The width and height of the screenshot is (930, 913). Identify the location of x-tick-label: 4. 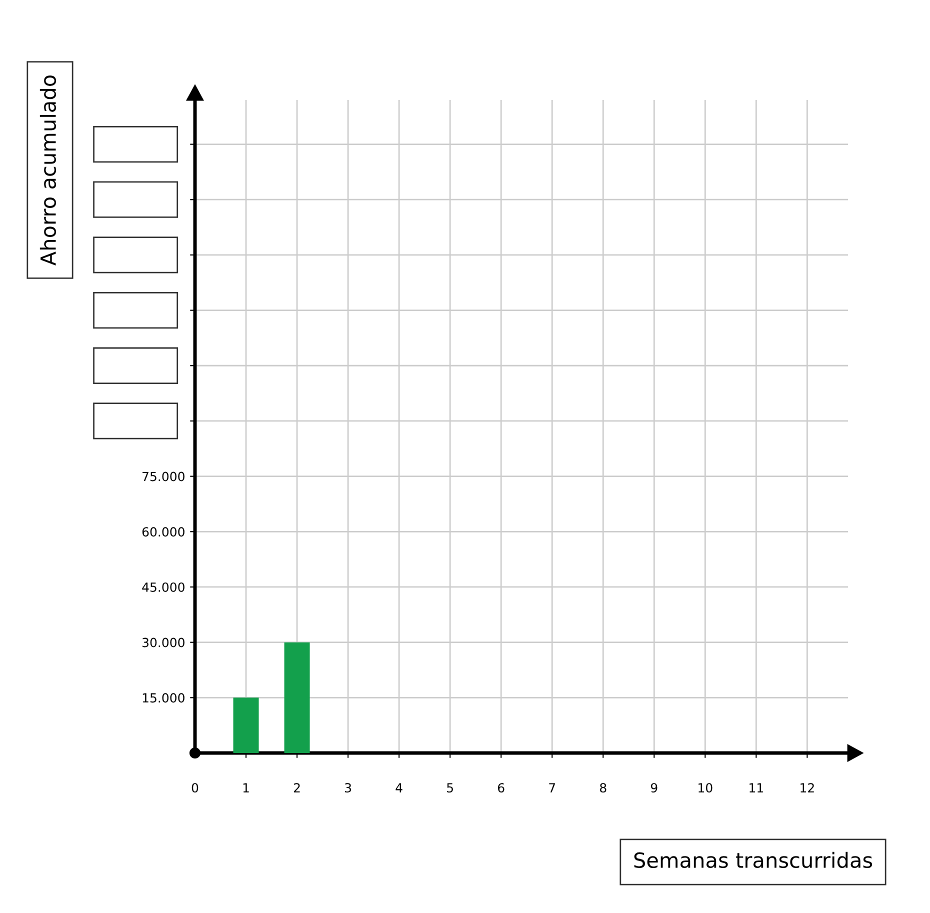
(399, 787).